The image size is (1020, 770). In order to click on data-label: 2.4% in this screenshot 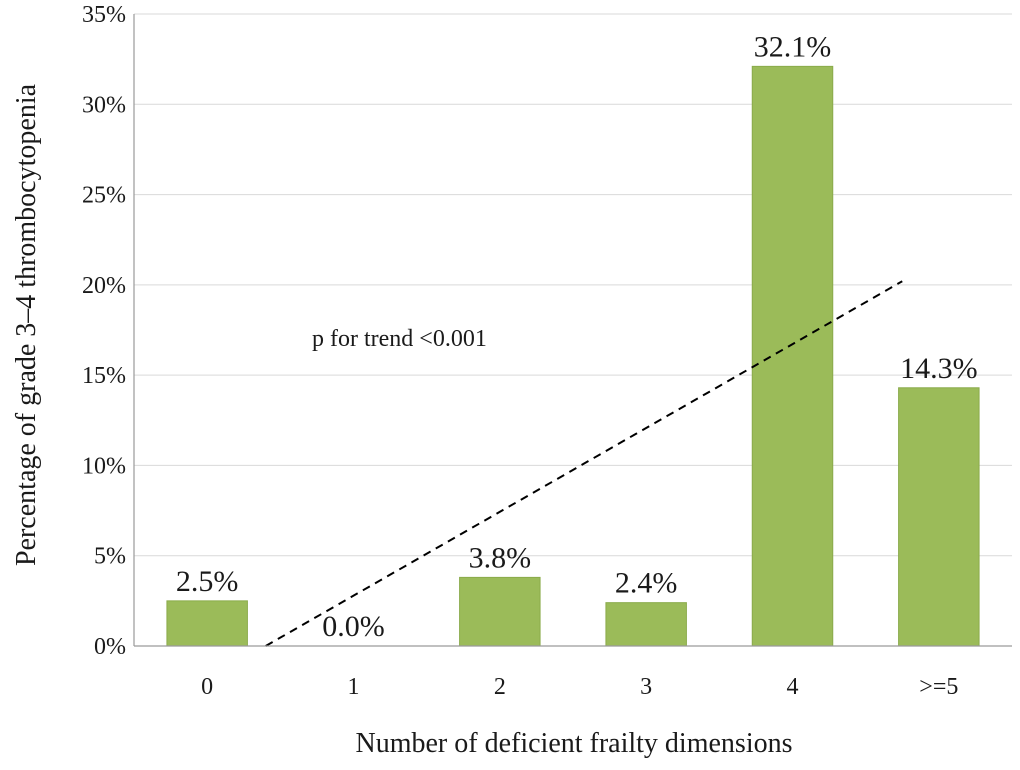, I will do `click(646, 583)`.